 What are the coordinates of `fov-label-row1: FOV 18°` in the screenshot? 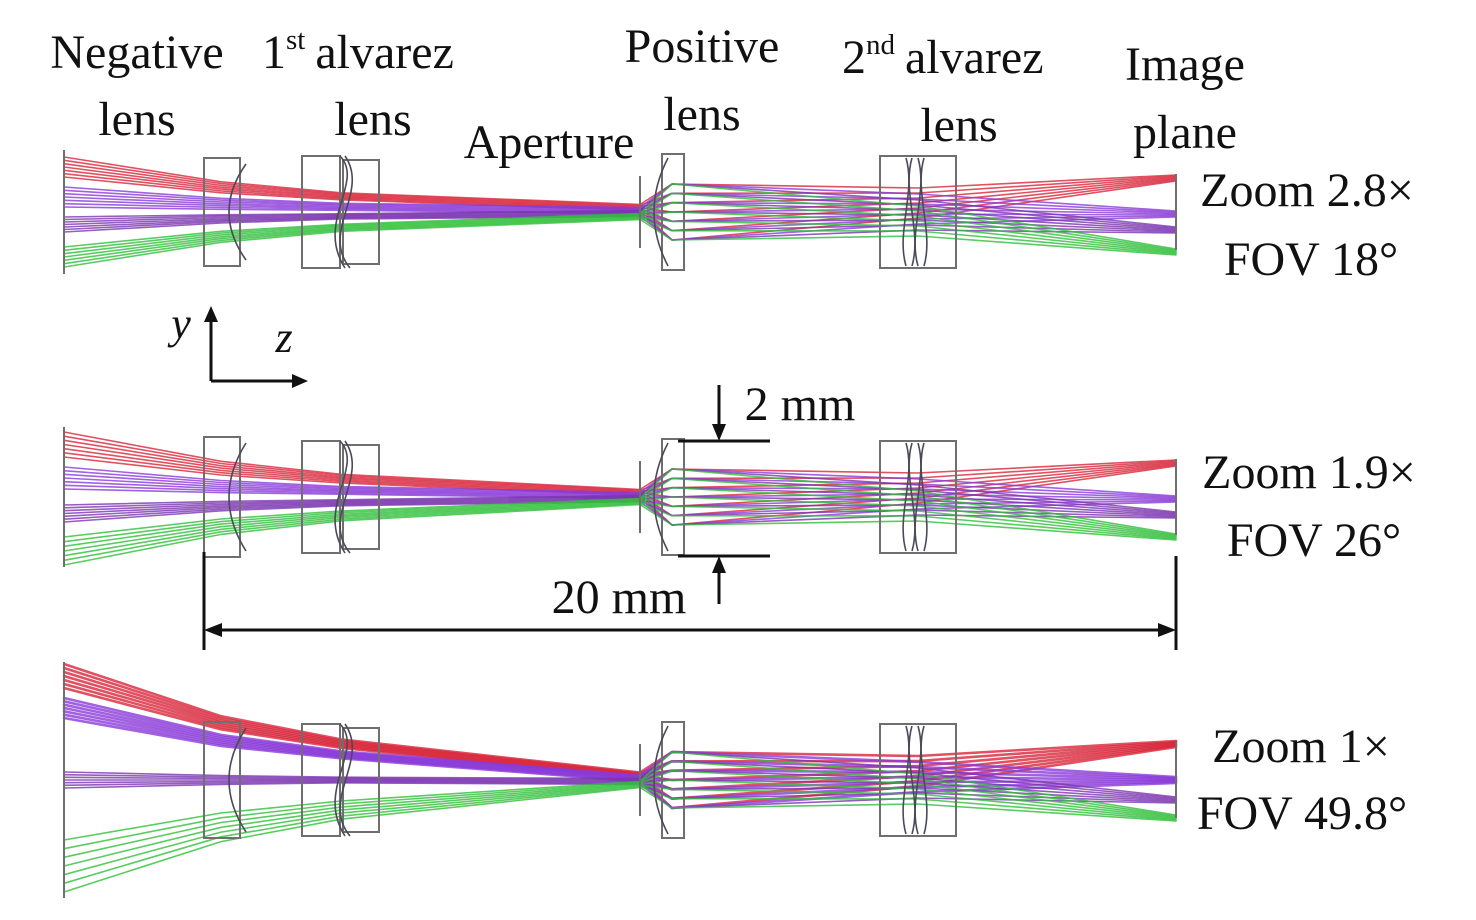 It's located at (1311, 259).